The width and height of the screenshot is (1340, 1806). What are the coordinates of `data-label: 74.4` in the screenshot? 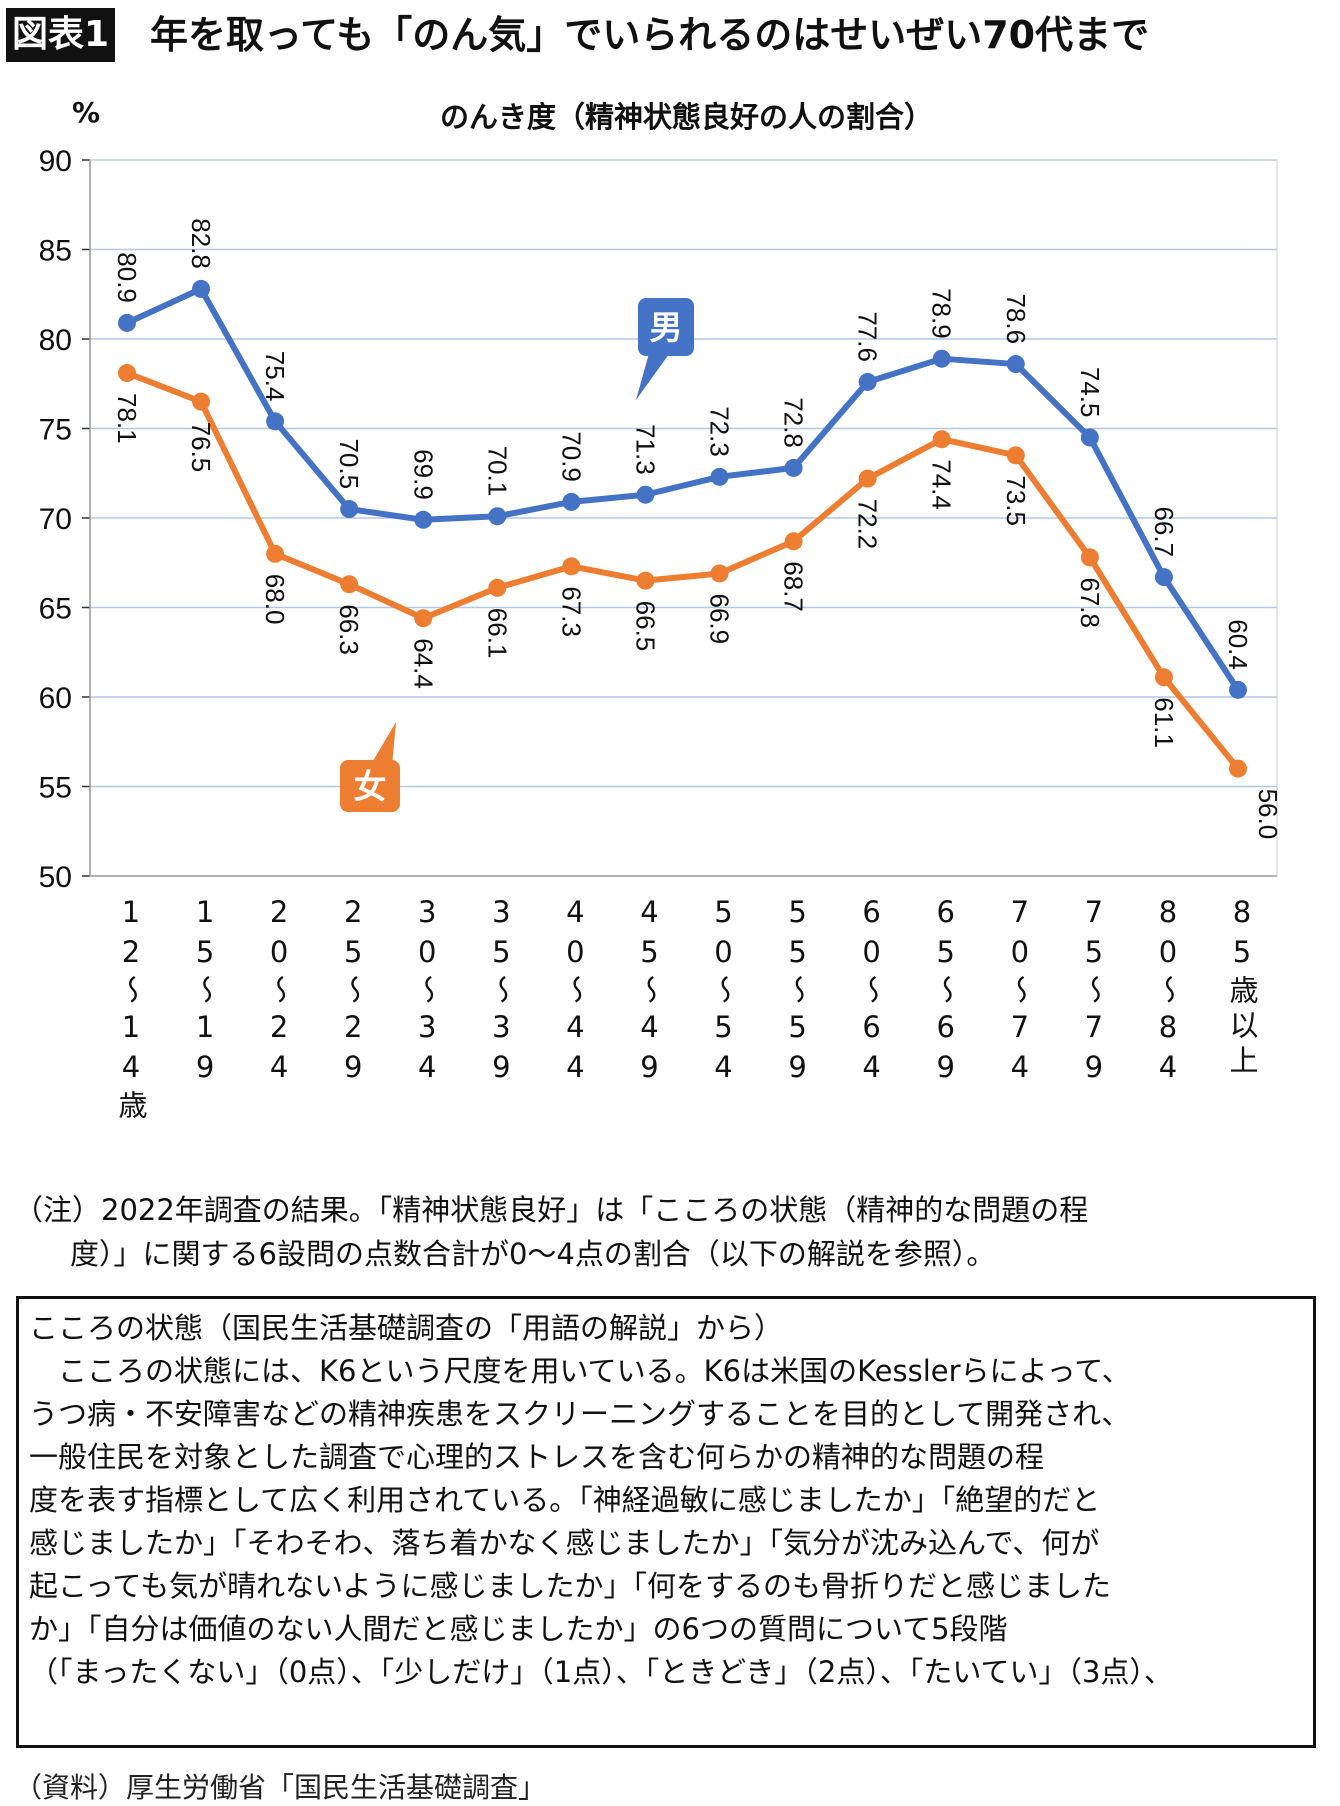 It's located at (942, 484).